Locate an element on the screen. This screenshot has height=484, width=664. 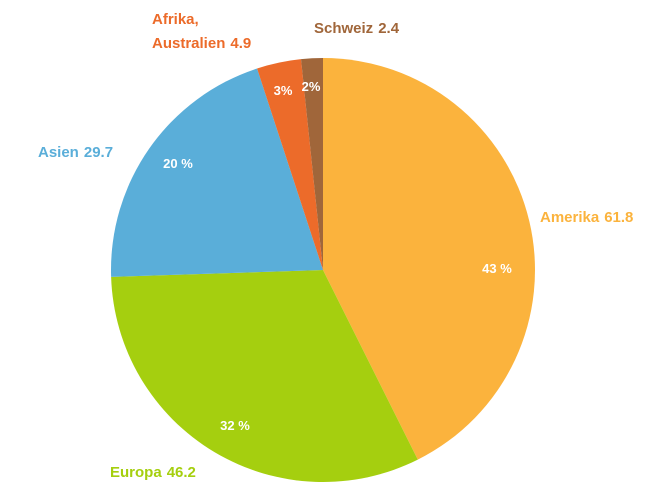
category-name: Schweiz is located at coordinates (343, 28).